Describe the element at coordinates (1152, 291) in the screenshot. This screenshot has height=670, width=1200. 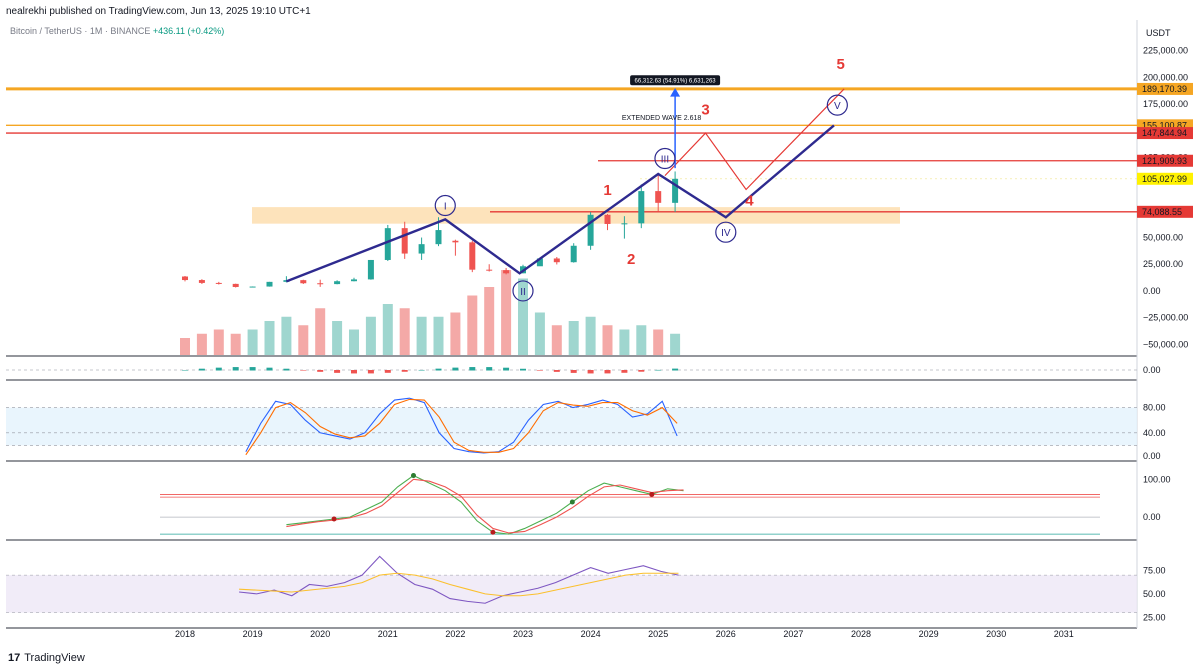
I see `price-tick-label: 0.00` at that location.